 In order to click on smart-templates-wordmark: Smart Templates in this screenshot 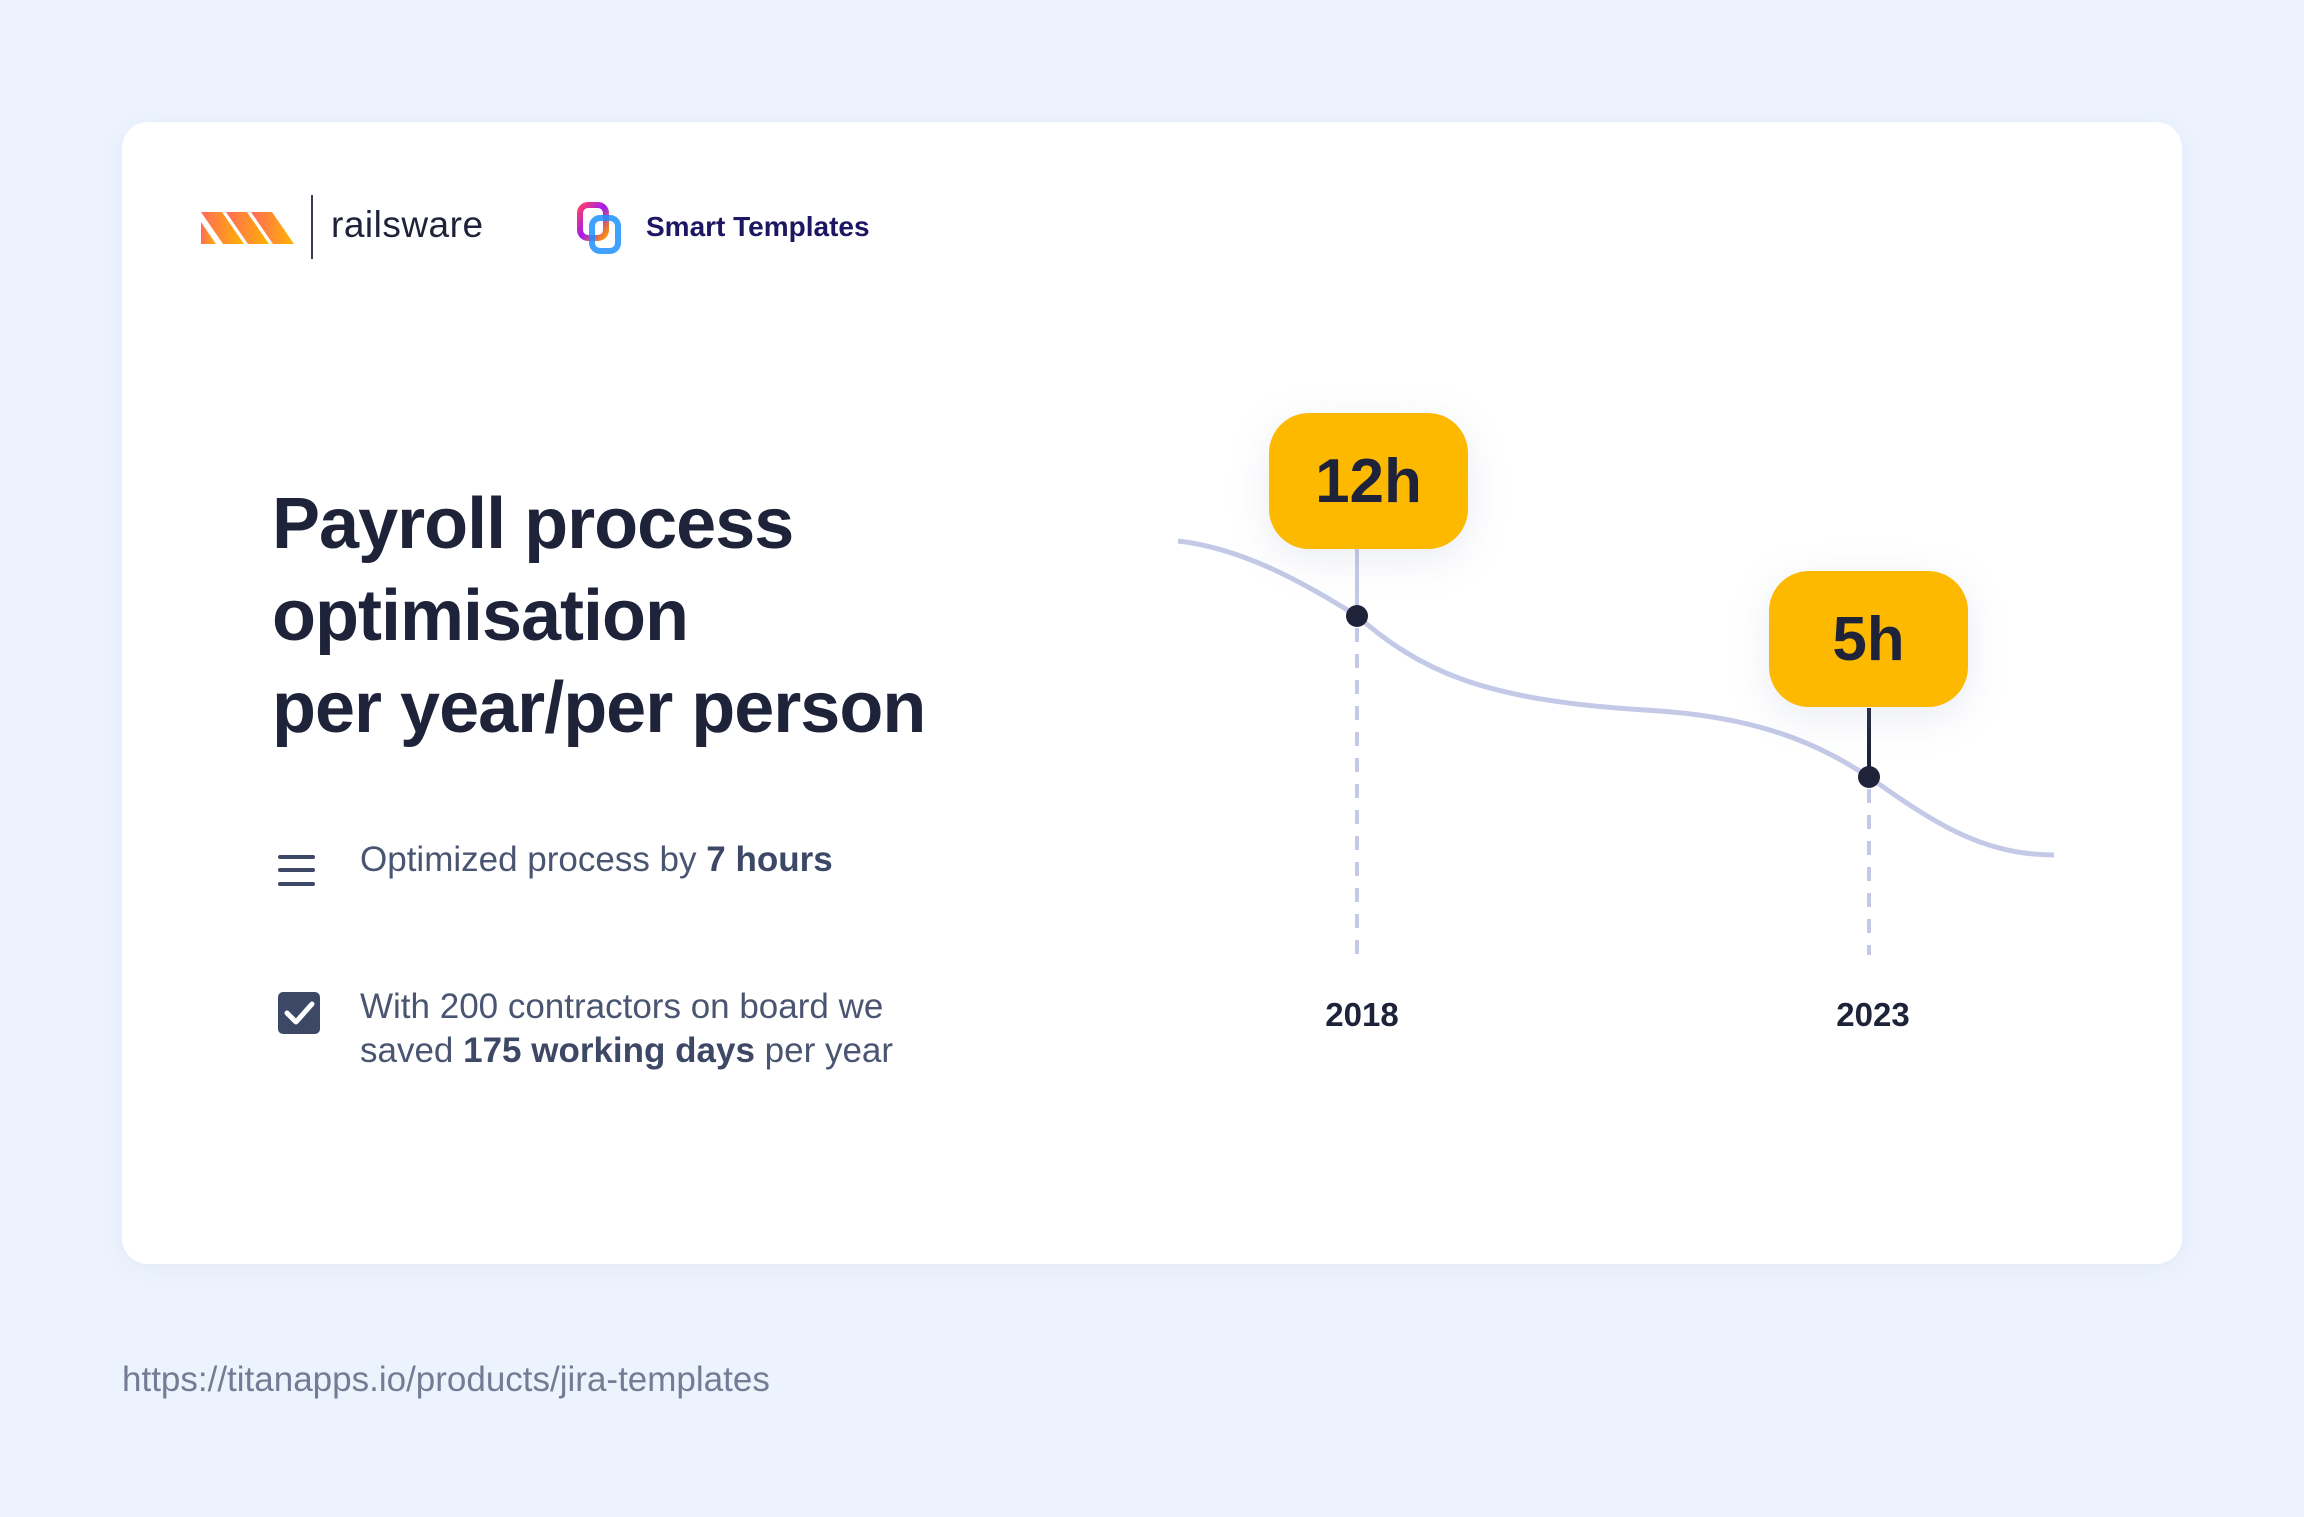, I will do `click(758, 226)`.